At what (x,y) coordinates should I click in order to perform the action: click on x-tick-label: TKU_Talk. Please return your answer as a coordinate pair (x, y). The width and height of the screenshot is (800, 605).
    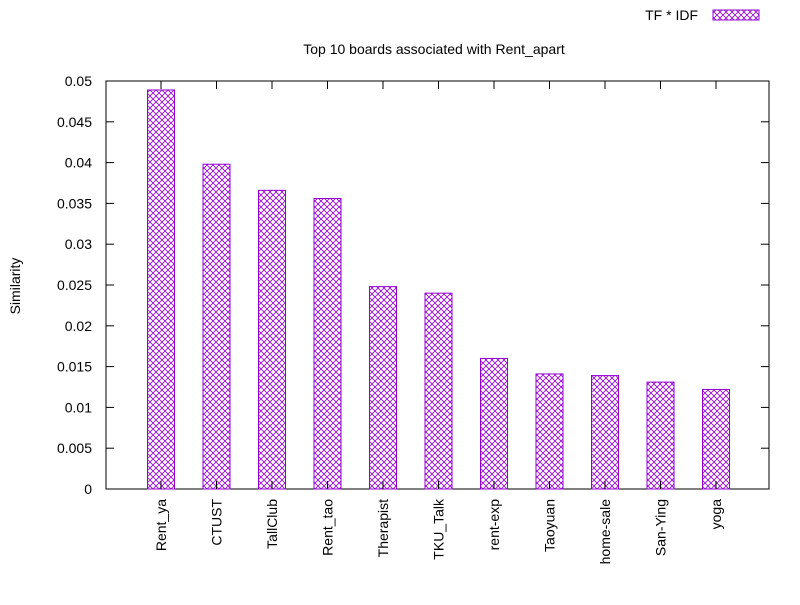
    Looking at the image, I should click on (439, 529).